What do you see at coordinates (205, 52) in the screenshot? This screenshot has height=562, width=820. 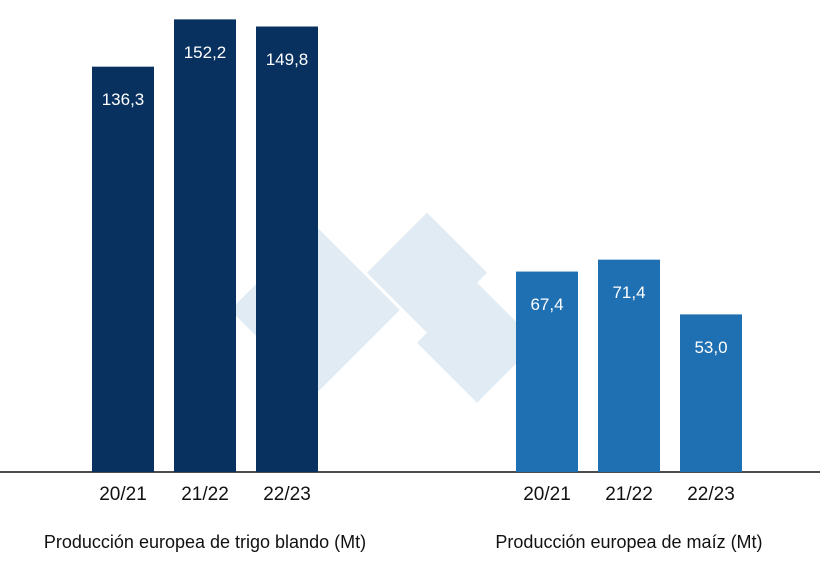 I see `value-label: 152,2` at bounding box center [205, 52].